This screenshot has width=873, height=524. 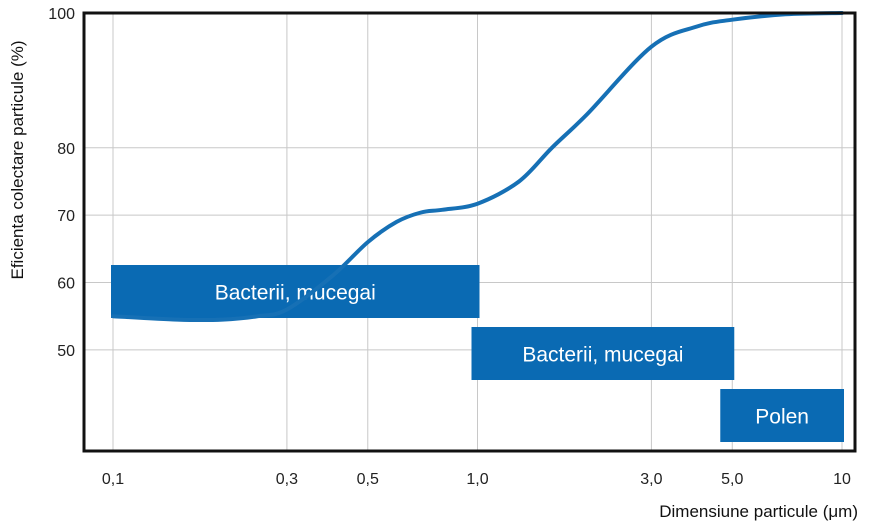 What do you see at coordinates (66, 149) in the screenshot?
I see `y-tick-label: 80` at bounding box center [66, 149].